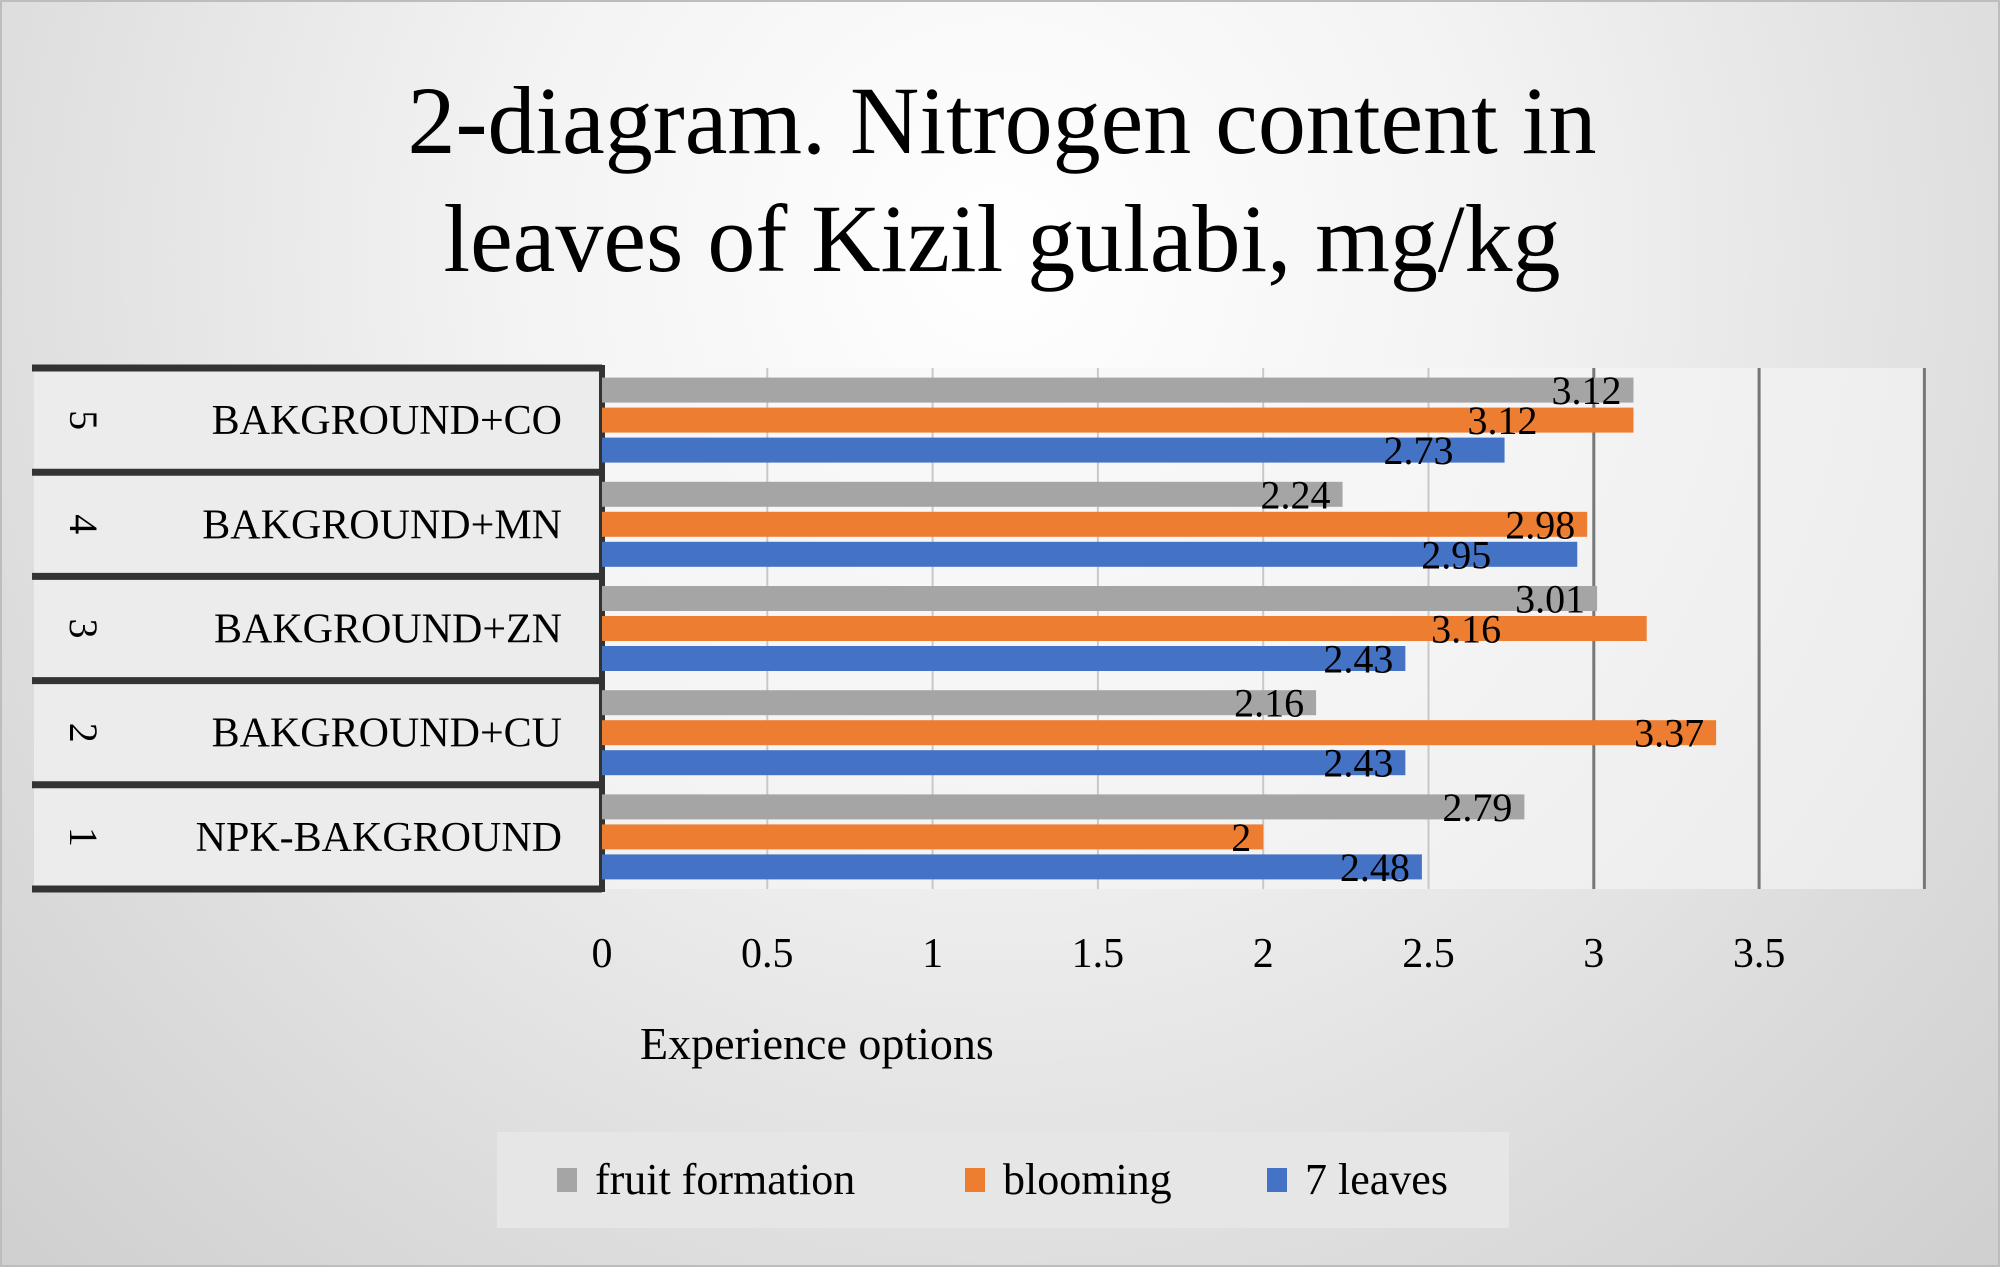  I want to click on data-label: 3.16, so click(1466, 629).